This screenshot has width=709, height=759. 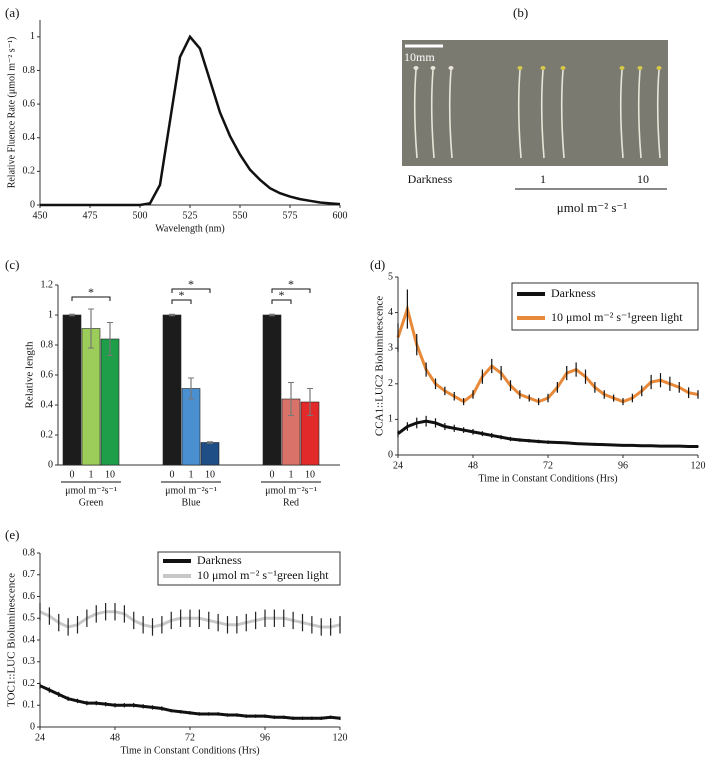 I want to click on panel-label: (a), so click(x=12, y=12).